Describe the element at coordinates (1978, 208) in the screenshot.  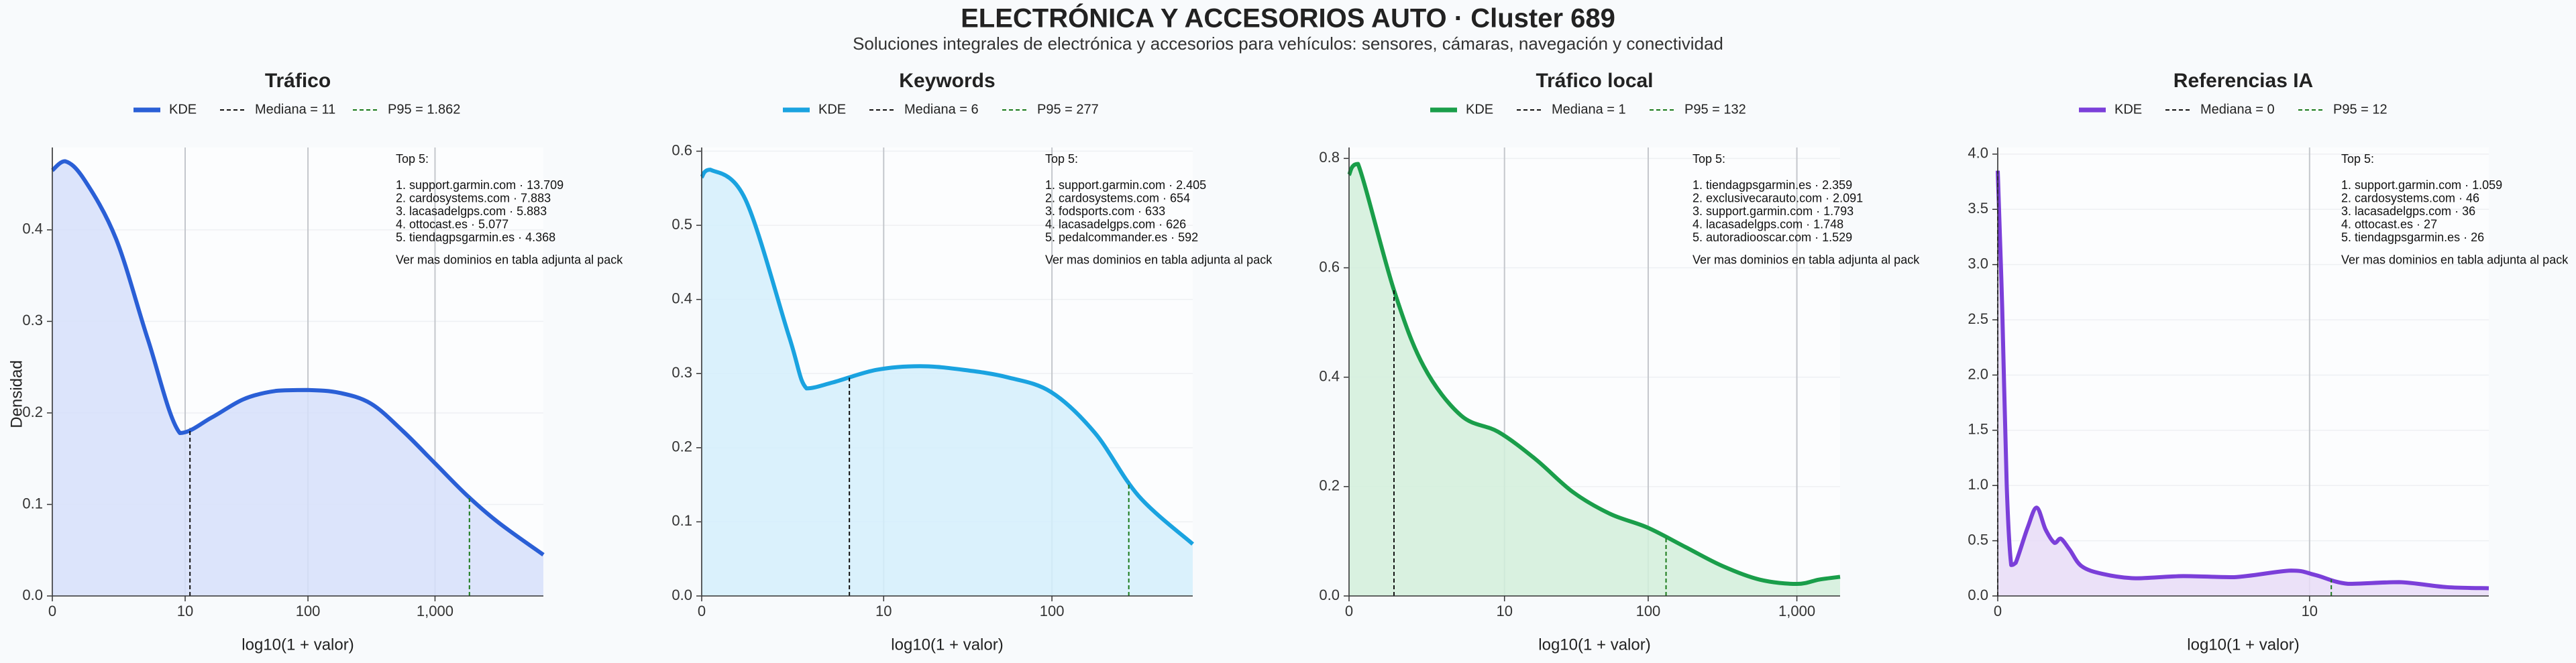
I see `y-tick-label: 3.5` at that location.